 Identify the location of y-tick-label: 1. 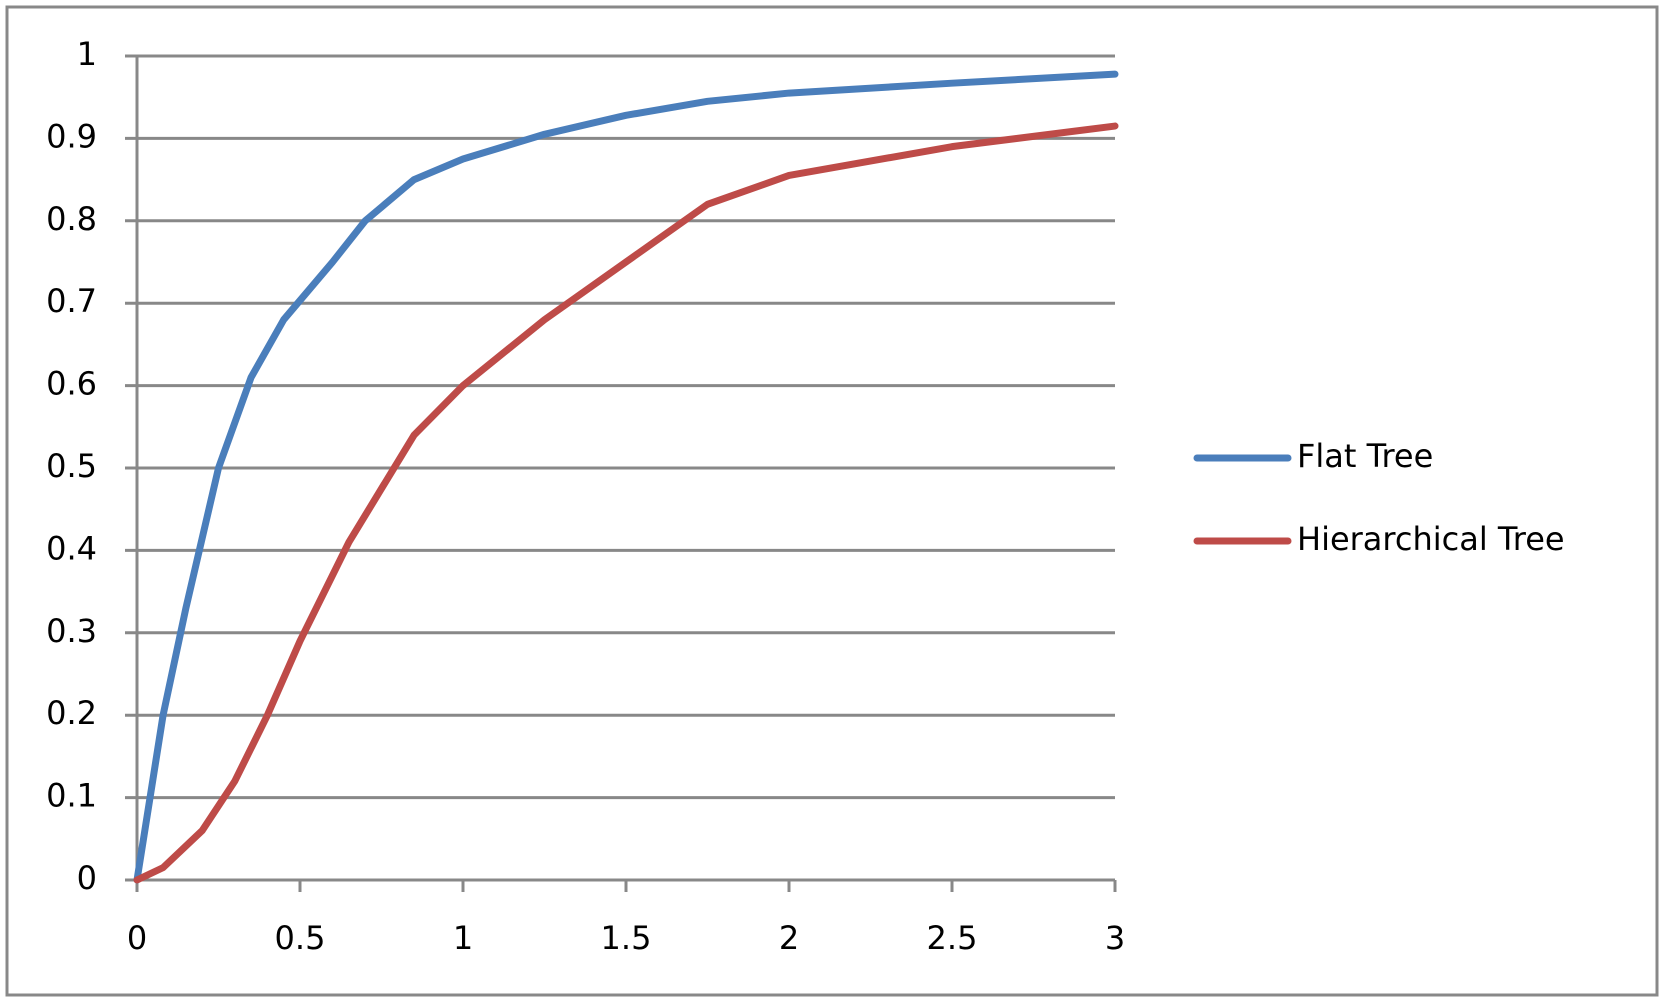
(87, 54).